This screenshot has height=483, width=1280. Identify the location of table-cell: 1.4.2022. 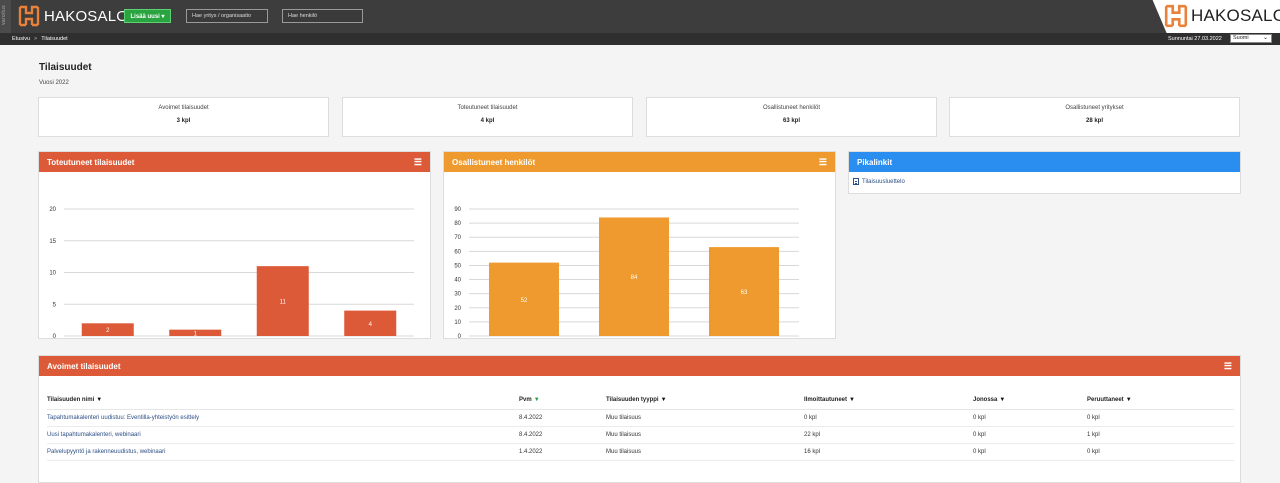
(562, 452).